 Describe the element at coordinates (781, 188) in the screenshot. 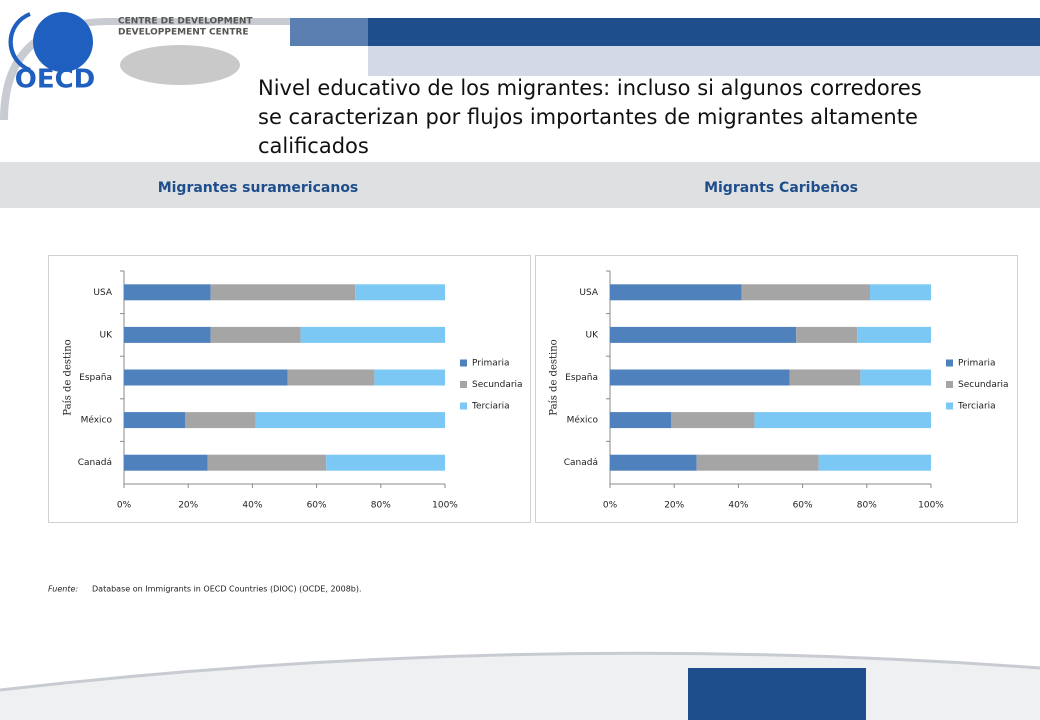

I see `chart-title: Migrants Caribeños` at that location.